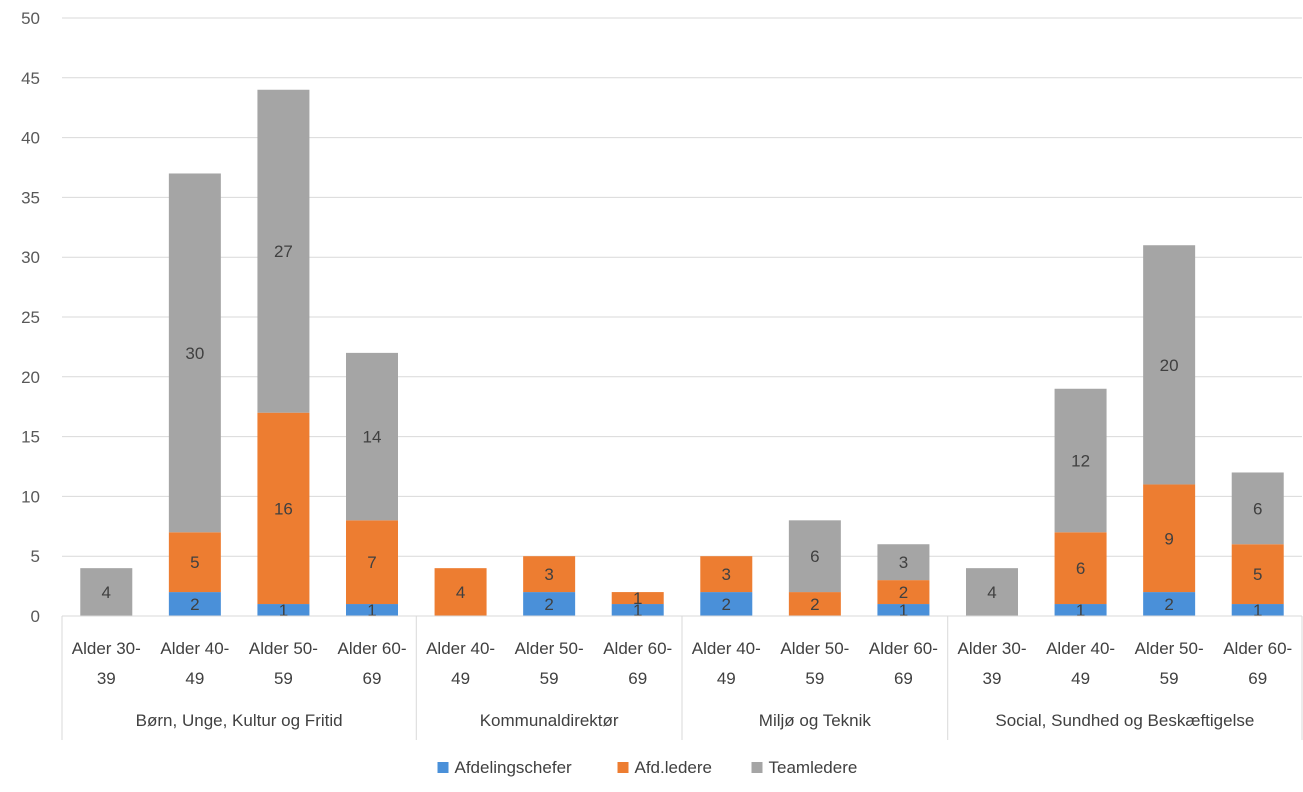  What do you see at coordinates (30, 496) in the screenshot?
I see `y-tick-label-10: 10` at bounding box center [30, 496].